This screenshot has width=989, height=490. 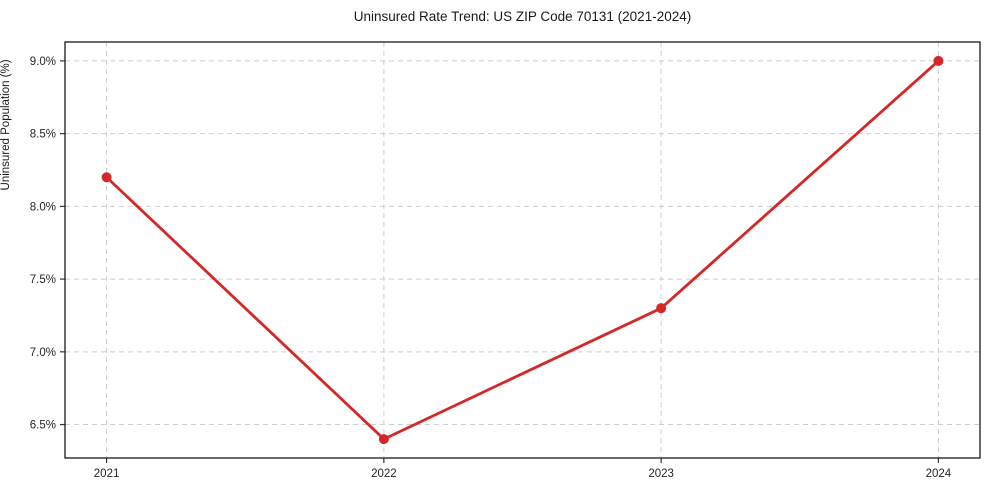 What do you see at coordinates (384, 474) in the screenshot?
I see `x-tick-label: 2022` at bounding box center [384, 474].